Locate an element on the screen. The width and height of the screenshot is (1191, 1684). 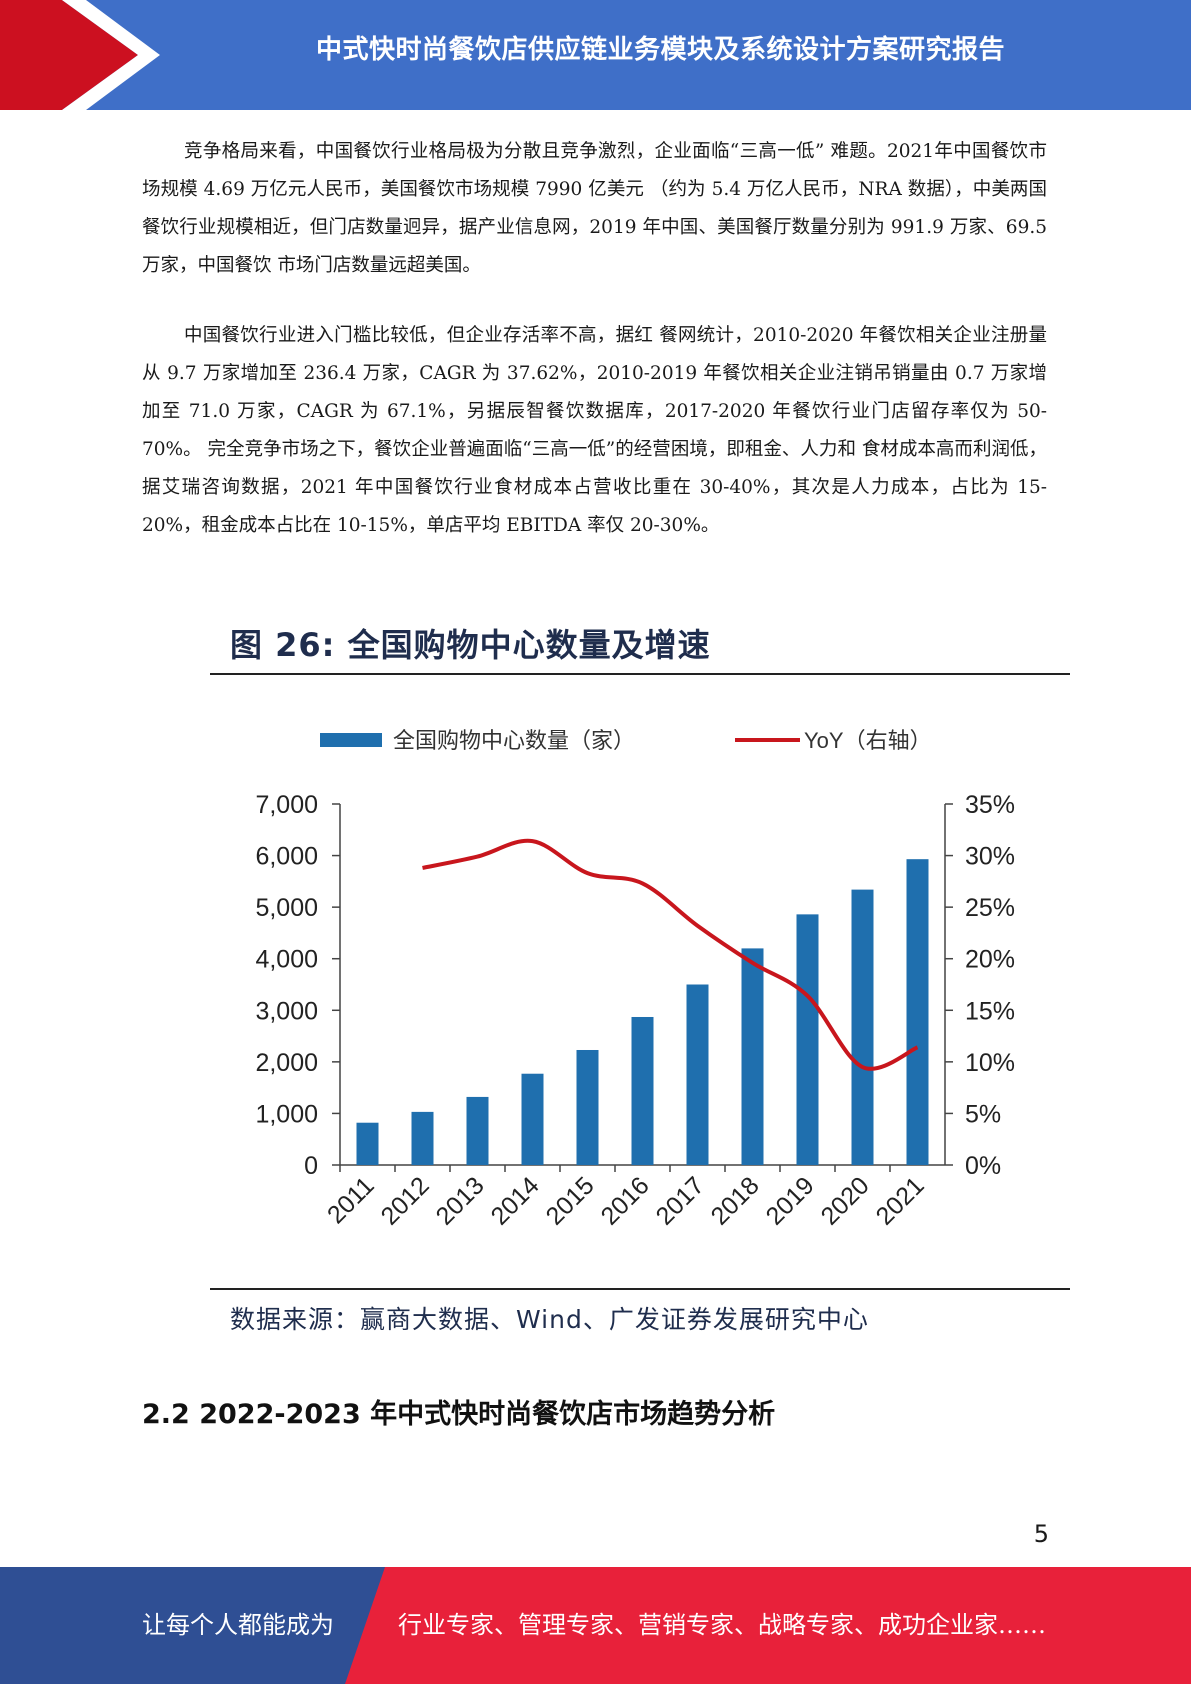
bar-2012 is located at coordinates (422, 1138).